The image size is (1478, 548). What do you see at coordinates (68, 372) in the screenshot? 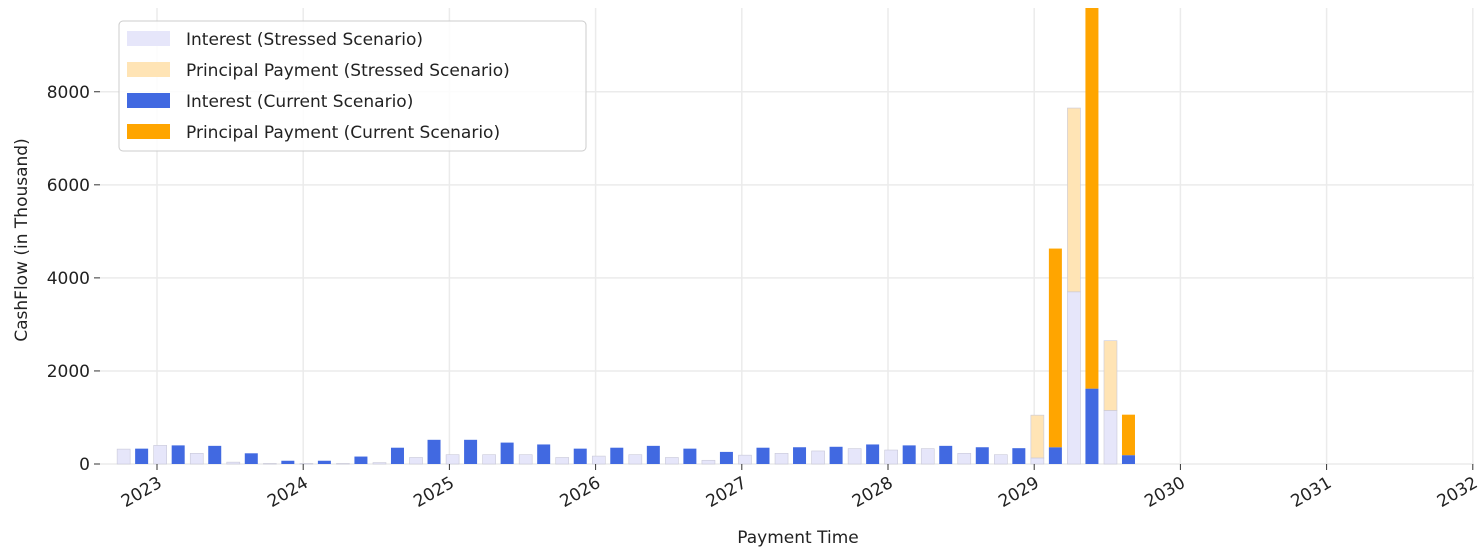
I see `y-tick-label: 2000` at bounding box center [68, 372].